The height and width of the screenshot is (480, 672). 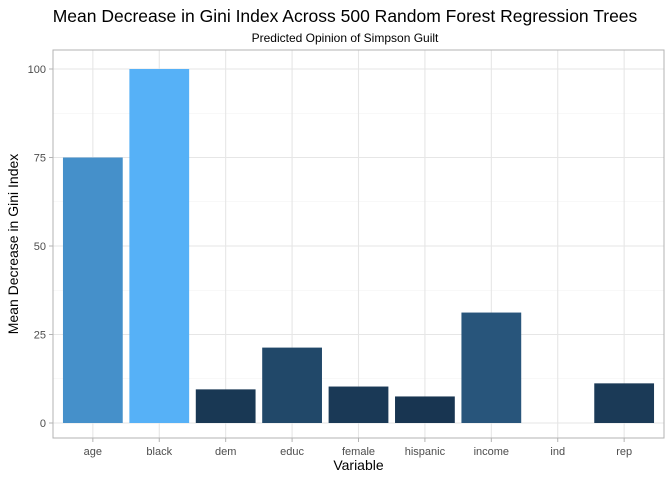 I want to click on y-axis-ticks: 0 25 50 75 100, so click(x=40, y=247).